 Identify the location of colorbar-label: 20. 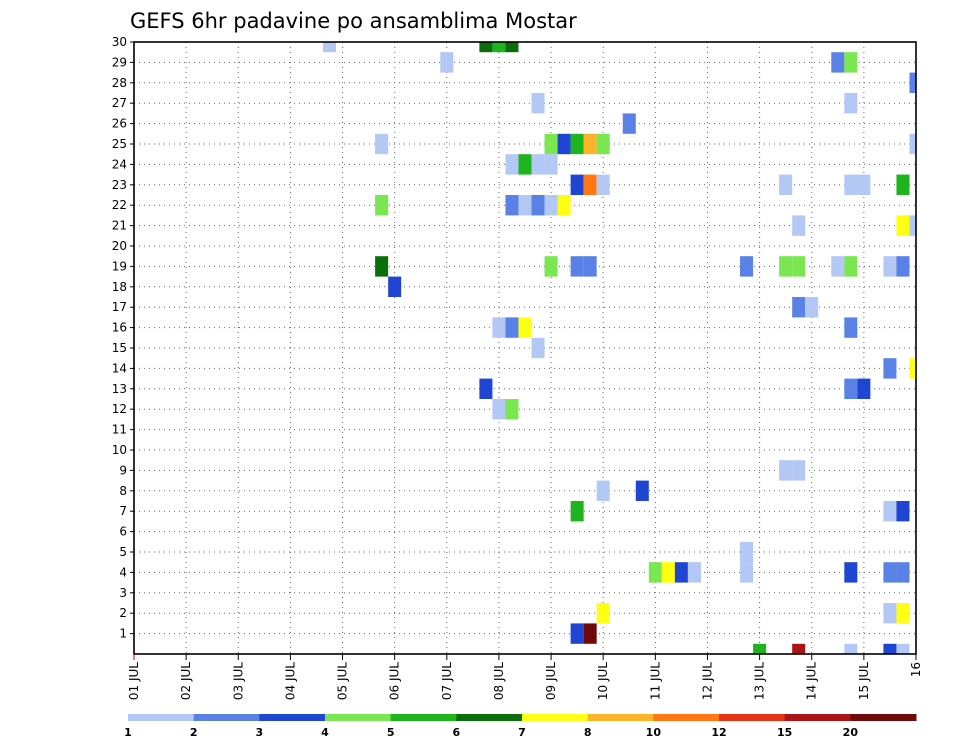
(851, 732).